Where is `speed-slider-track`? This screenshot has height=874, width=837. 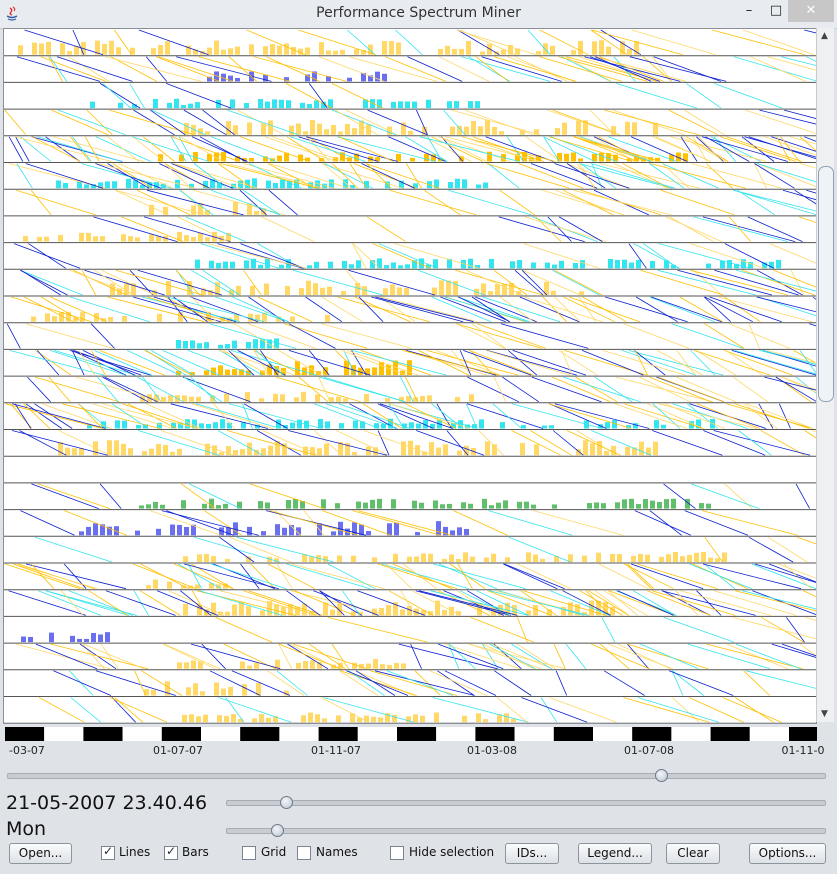
speed-slider-track is located at coordinates (526, 831).